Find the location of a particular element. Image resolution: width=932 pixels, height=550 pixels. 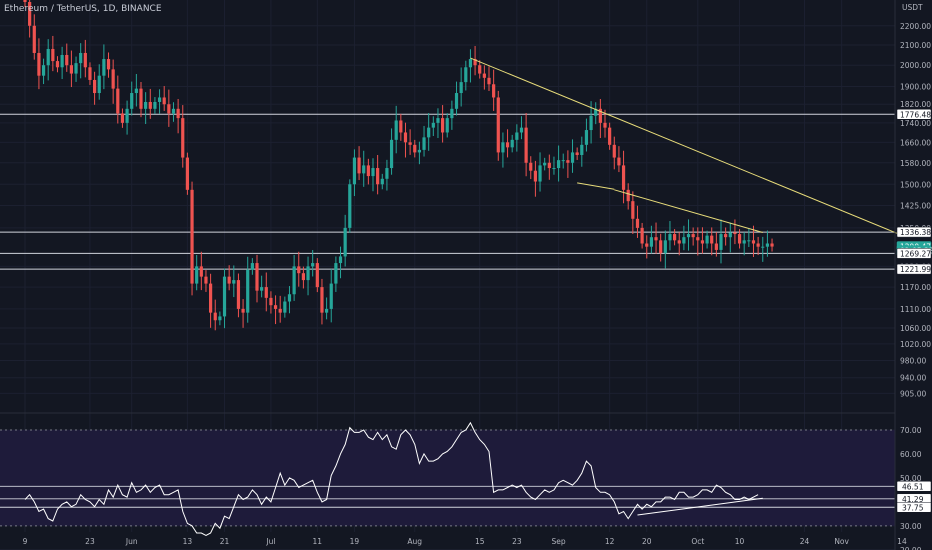

rsi-tag-label: 46.51 is located at coordinates (913, 486).